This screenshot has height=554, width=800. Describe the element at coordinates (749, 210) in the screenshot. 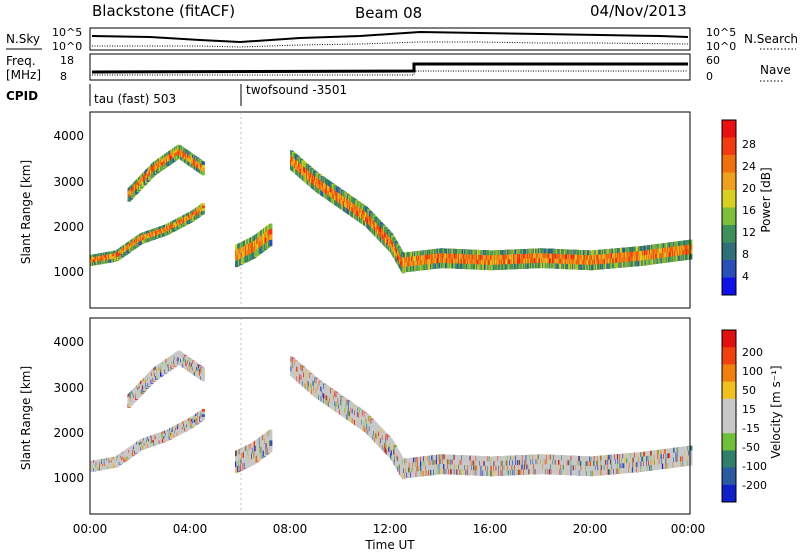

I see `power-cbar-tick-16: 16` at that location.